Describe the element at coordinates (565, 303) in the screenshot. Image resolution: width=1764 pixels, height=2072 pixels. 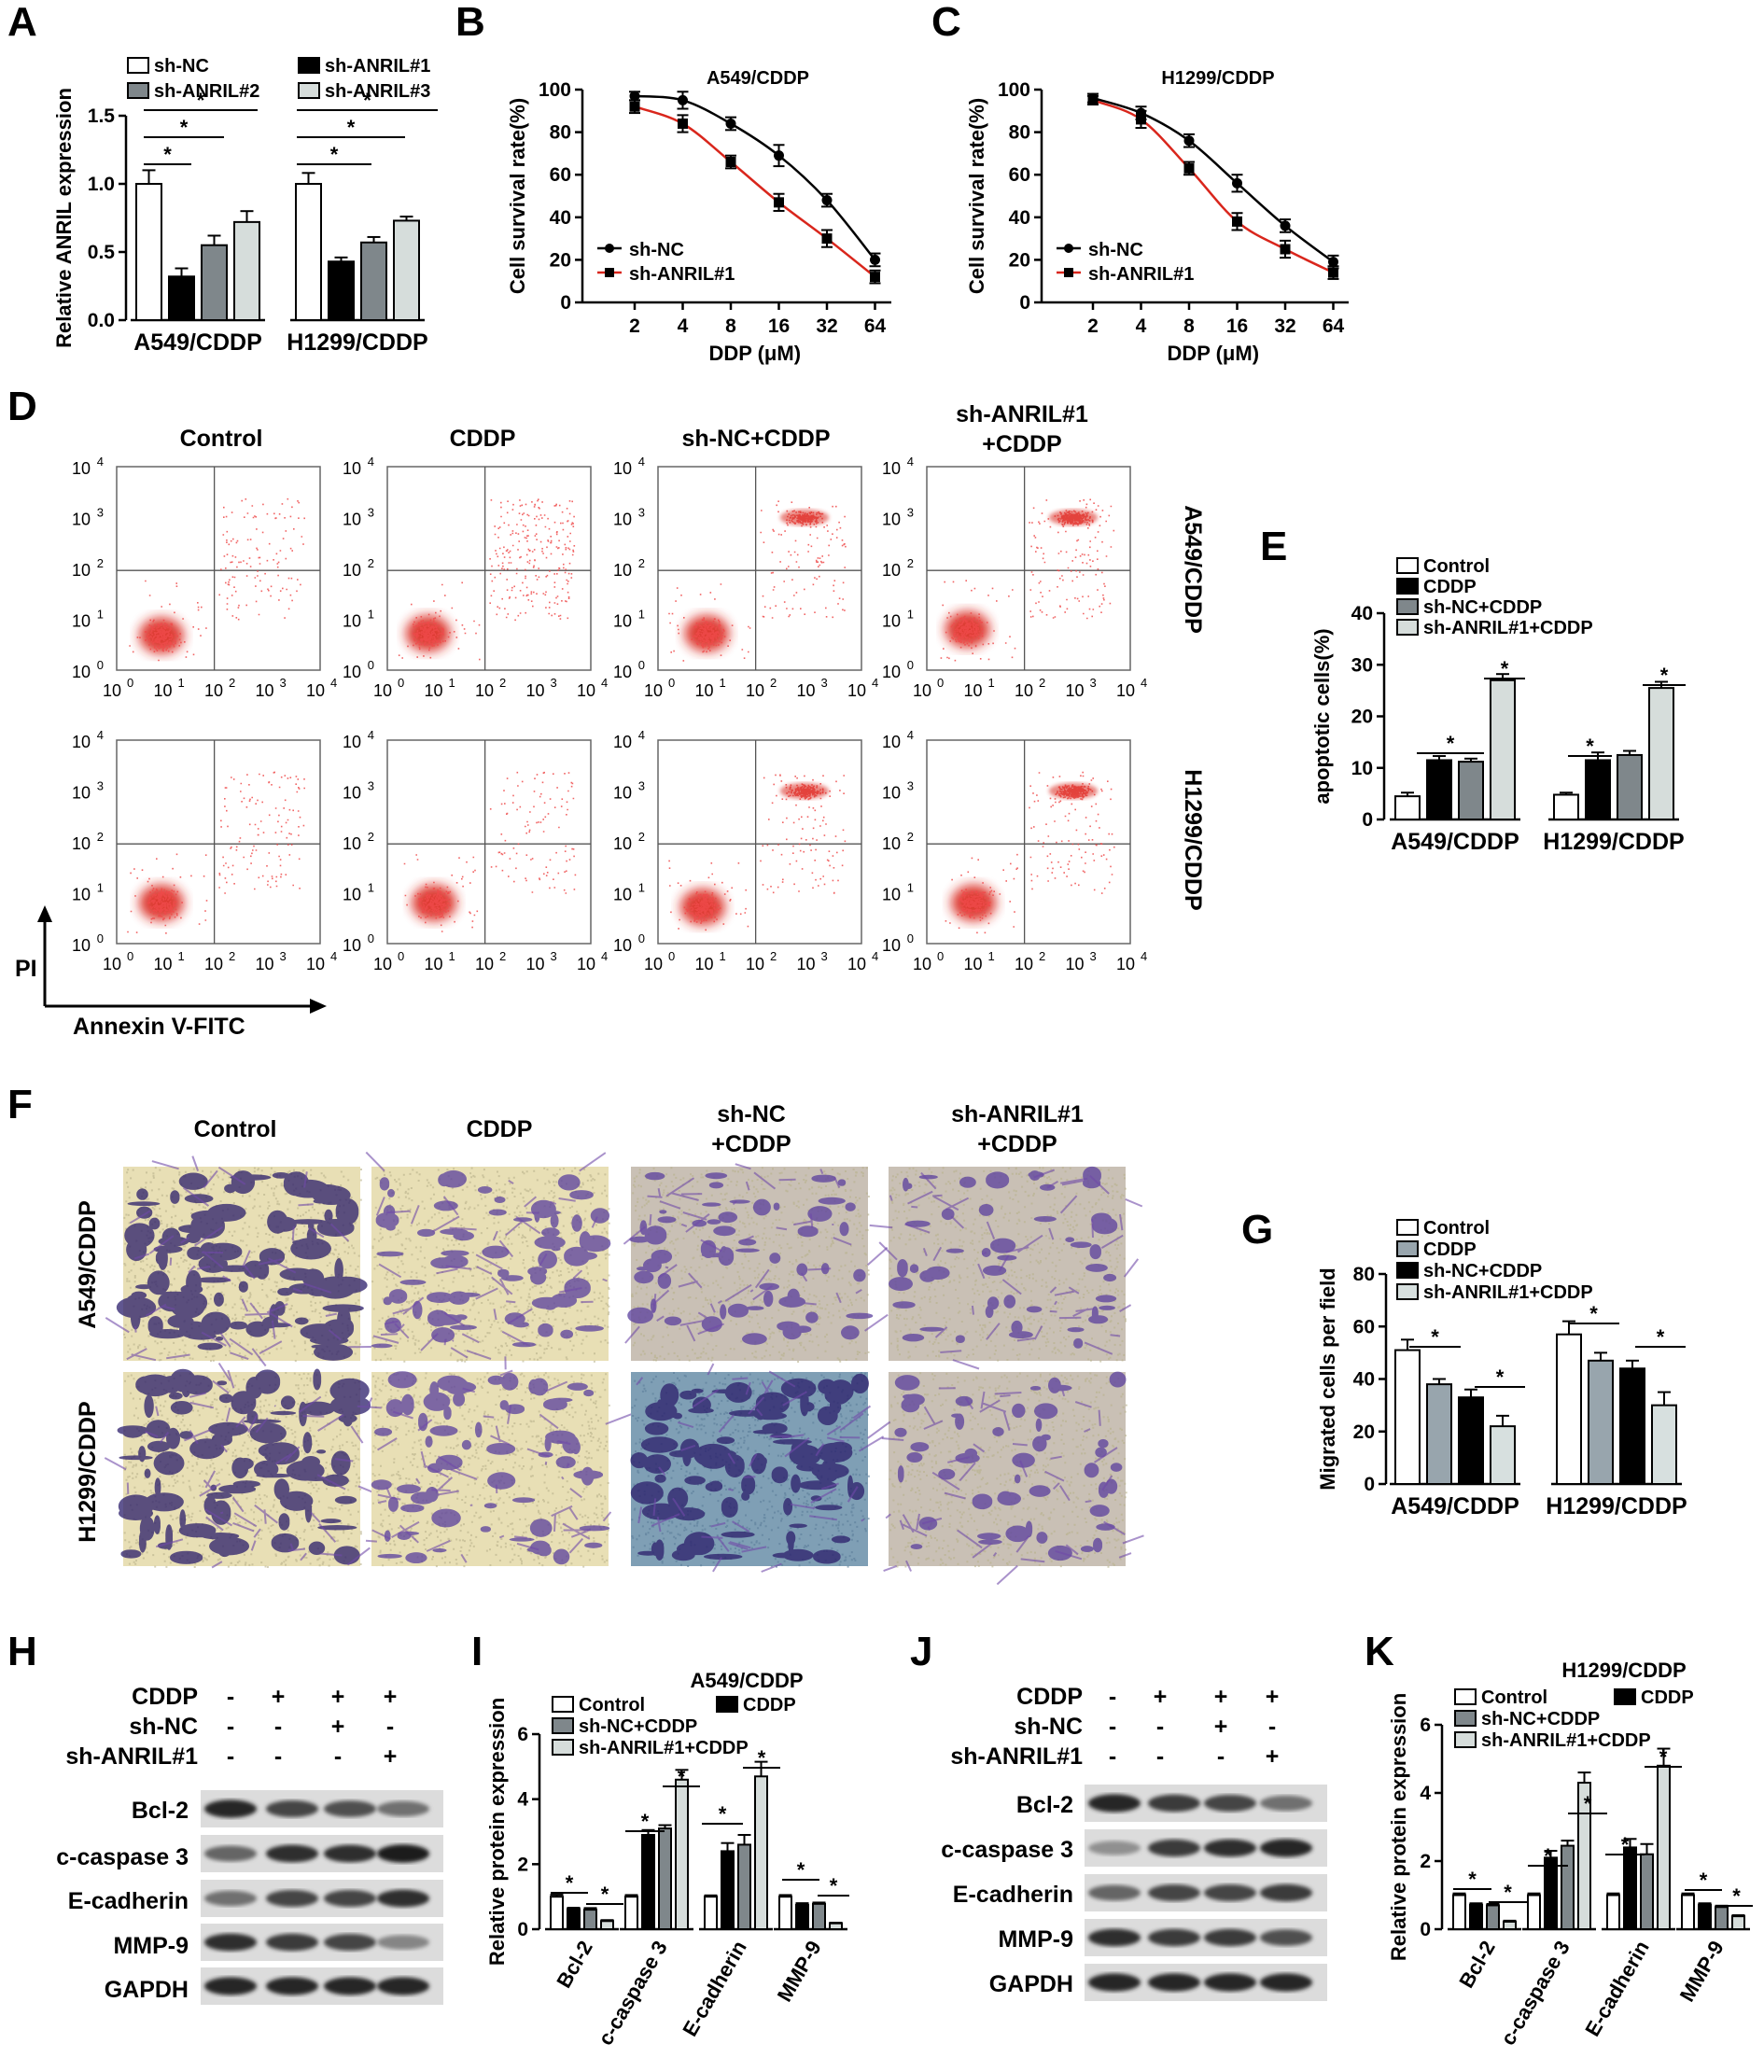
I see `y-tick-label: 0` at that location.